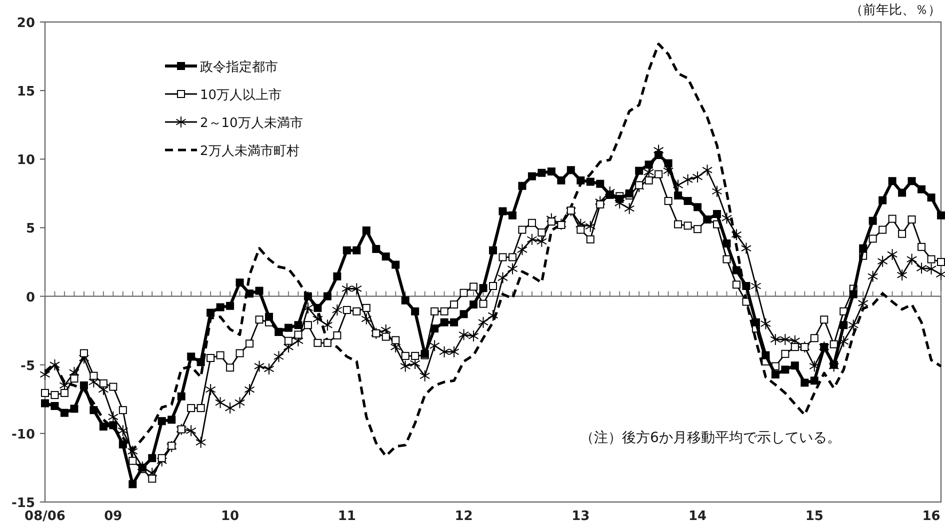 Image resolution: width=945 pixels, height=527 pixels. I want to click on x-tick-label: 10, so click(230, 516).